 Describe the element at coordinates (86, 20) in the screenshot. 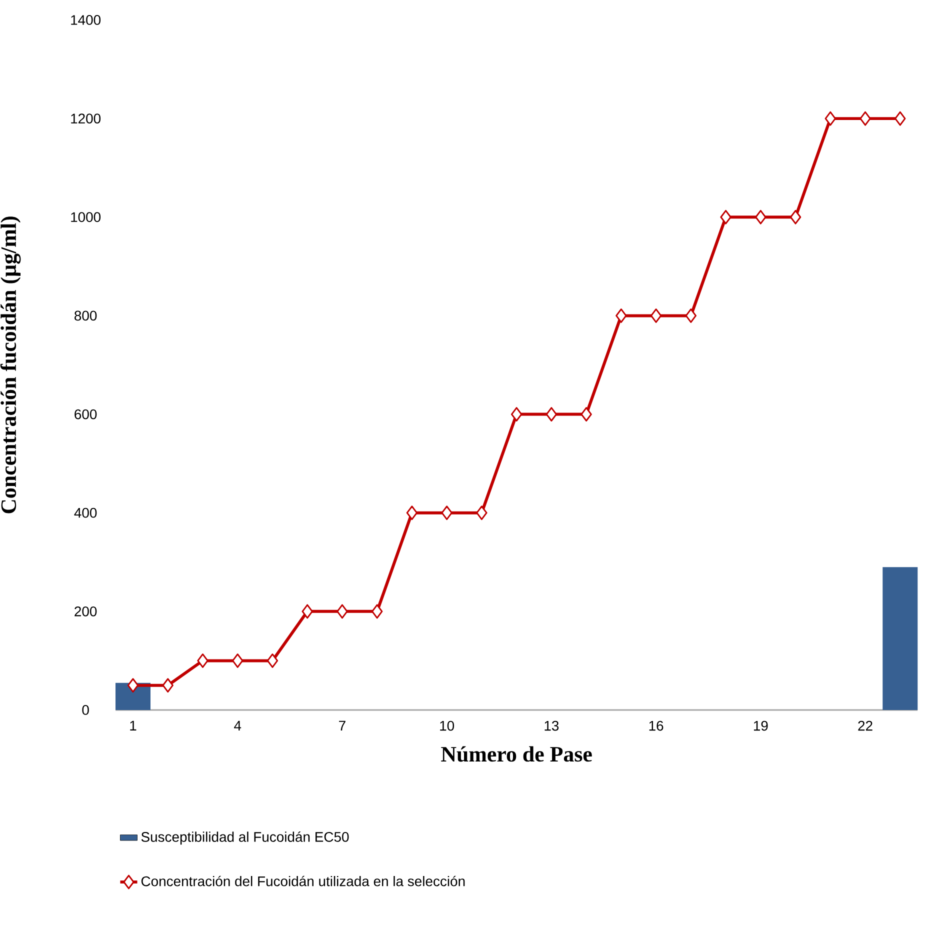

I see `y-tick-label: 1400` at that location.